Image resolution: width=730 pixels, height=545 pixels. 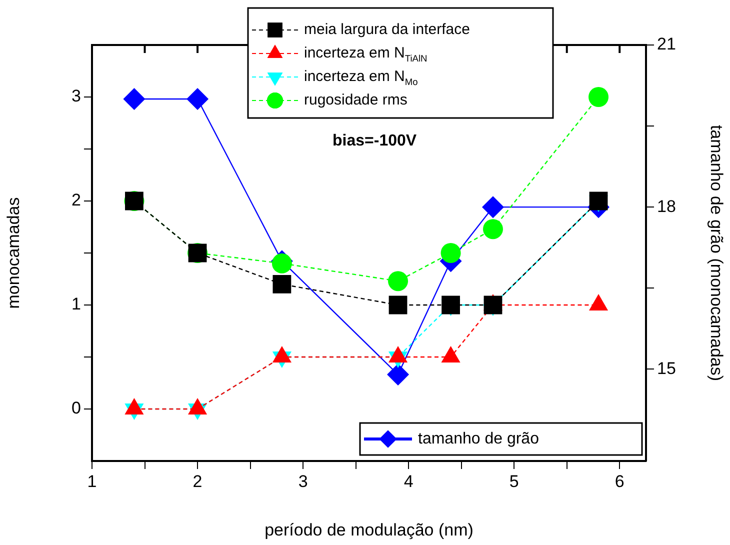 I want to click on x-tick-label: 2, so click(x=197, y=481).